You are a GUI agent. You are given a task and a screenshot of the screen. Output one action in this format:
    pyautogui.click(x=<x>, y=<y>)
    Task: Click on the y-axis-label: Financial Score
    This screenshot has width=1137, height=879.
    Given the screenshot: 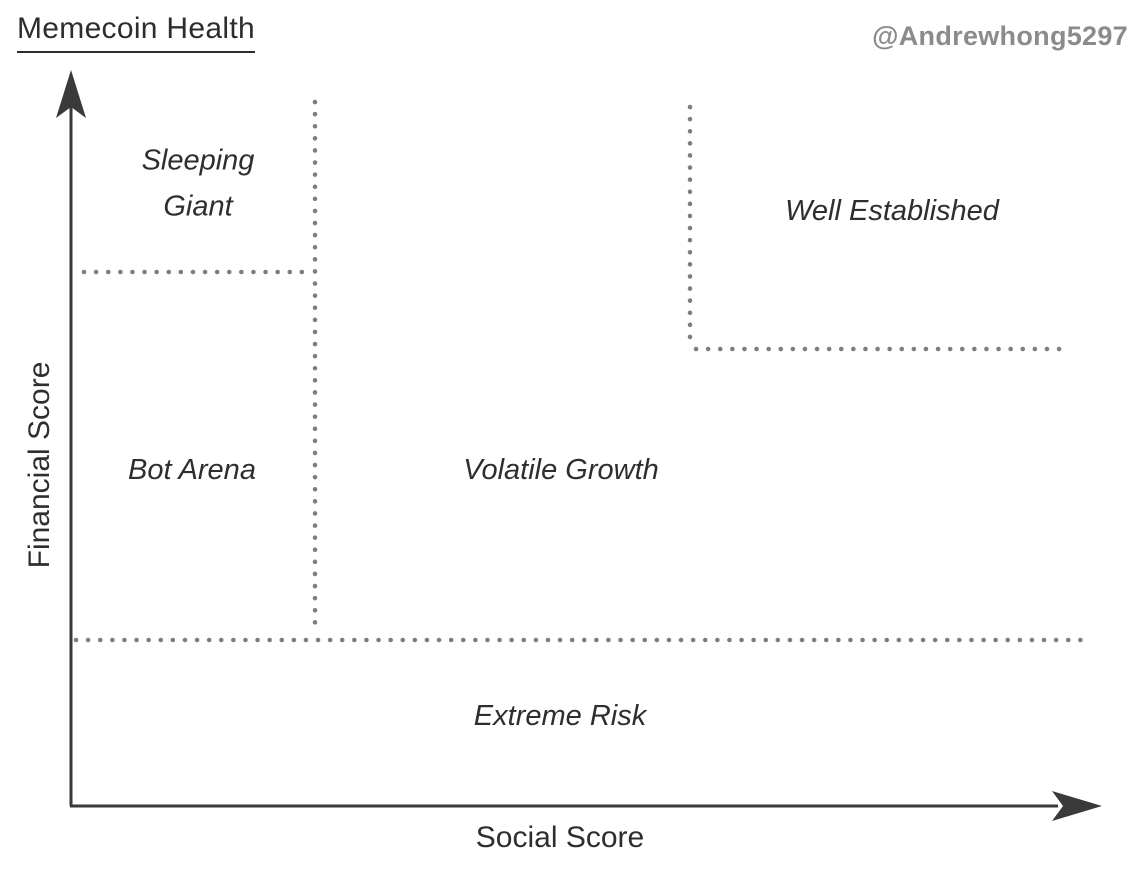 What is the action you would take?
    pyautogui.click(x=39, y=465)
    